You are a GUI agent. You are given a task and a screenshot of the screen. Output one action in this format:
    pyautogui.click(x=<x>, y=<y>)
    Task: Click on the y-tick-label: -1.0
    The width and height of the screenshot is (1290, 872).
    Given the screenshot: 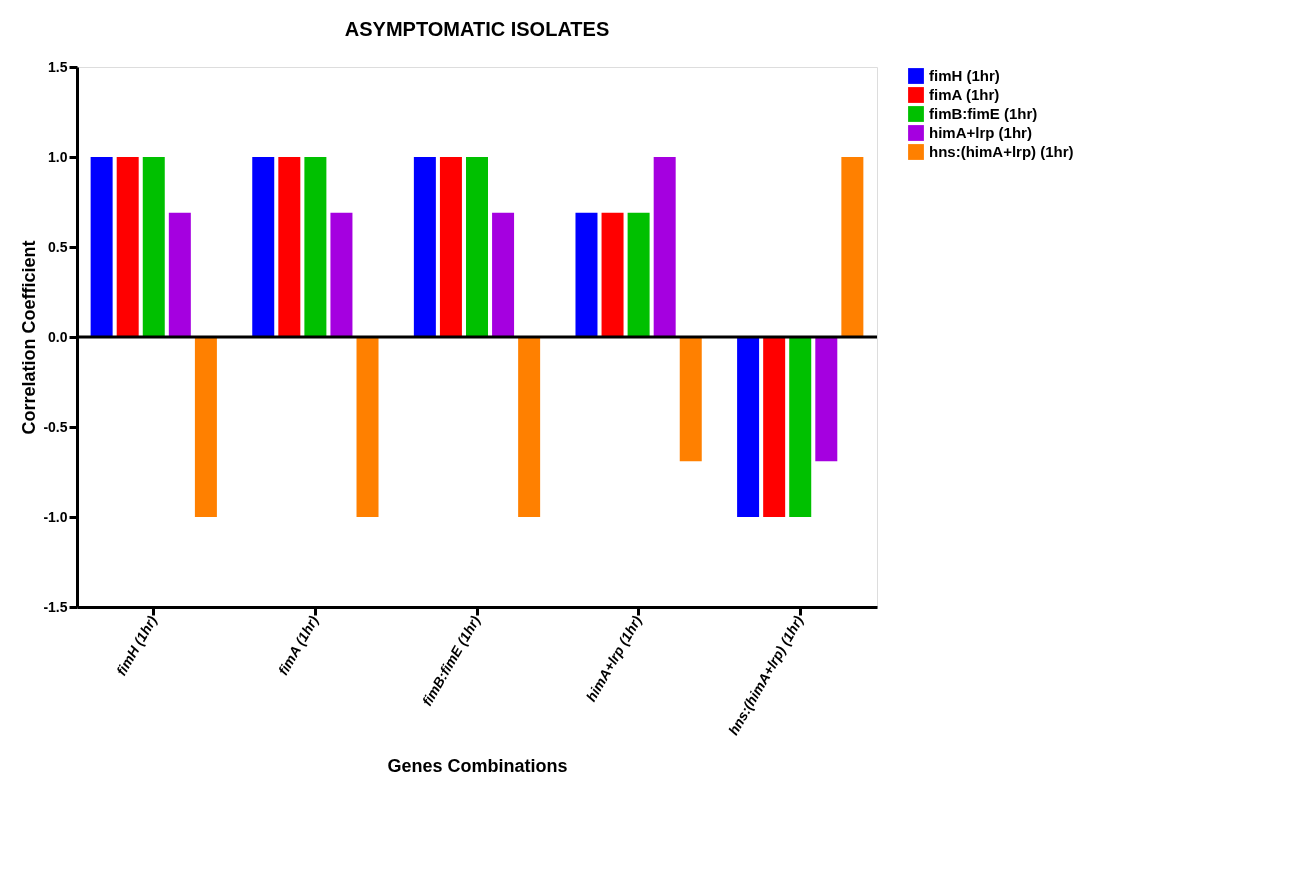 What is the action you would take?
    pyautogui.click(x=55, y=516)
    